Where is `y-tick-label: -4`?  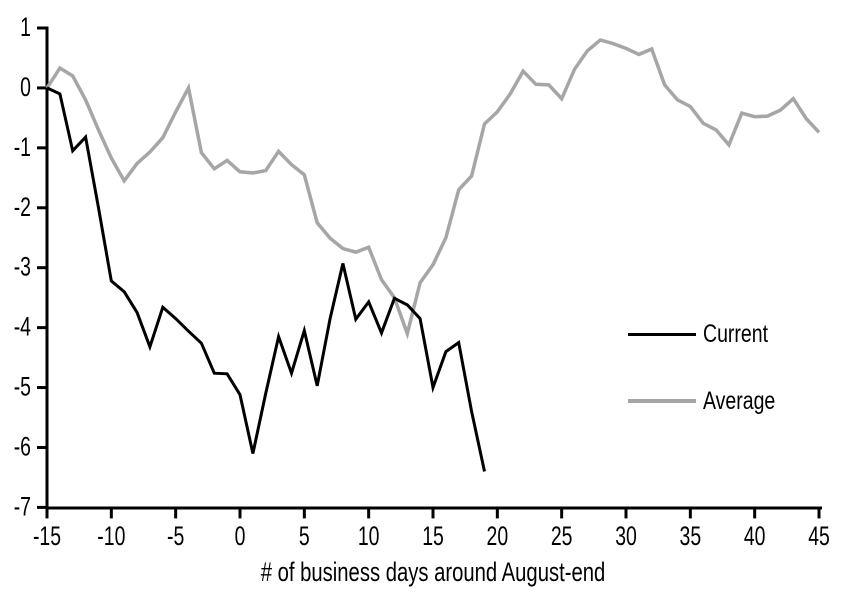
y-tick-label: -4 is located at coordinates (22, 327).